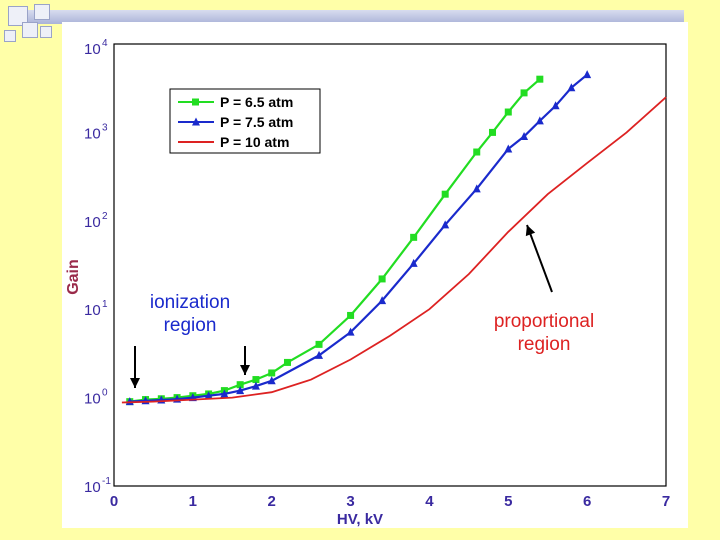  What do you see at coordinates (350, 501) in the screenshot?
I see `x-tick-label: 3` at bounding box center [350, 501].